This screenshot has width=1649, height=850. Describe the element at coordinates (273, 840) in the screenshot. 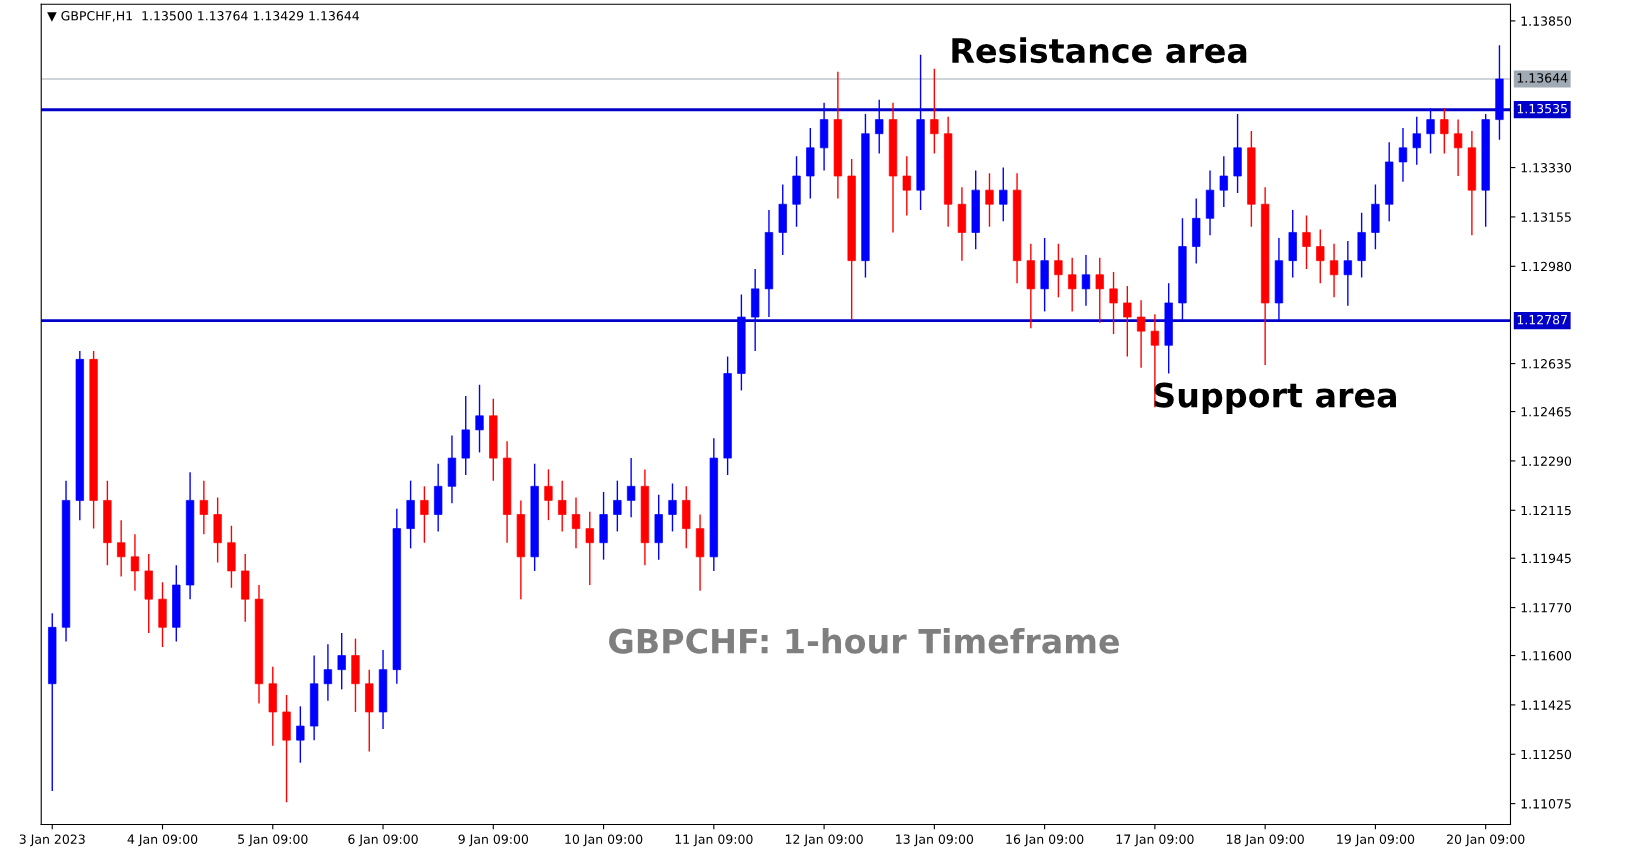

I see `x-tick-label: 5 Jan 09:00` at that location.